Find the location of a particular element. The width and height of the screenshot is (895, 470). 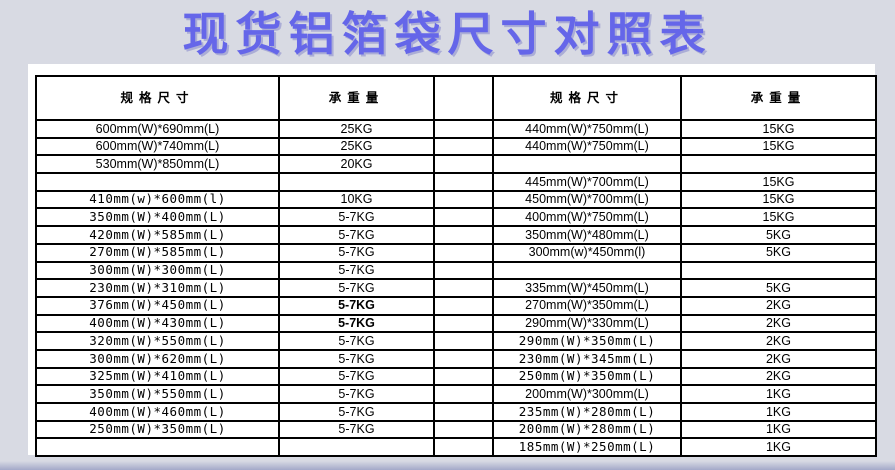

spacer-header-cell is located at coordinates (463, 98).